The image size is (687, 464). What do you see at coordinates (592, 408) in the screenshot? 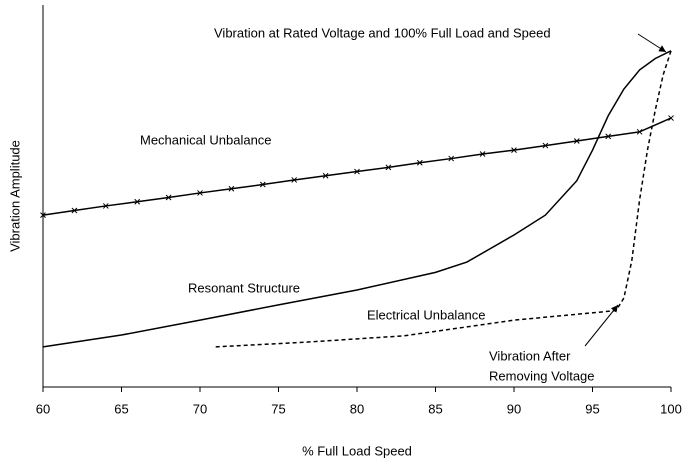
I see `x-tick-label: 95` at bounding box center [592, 408].